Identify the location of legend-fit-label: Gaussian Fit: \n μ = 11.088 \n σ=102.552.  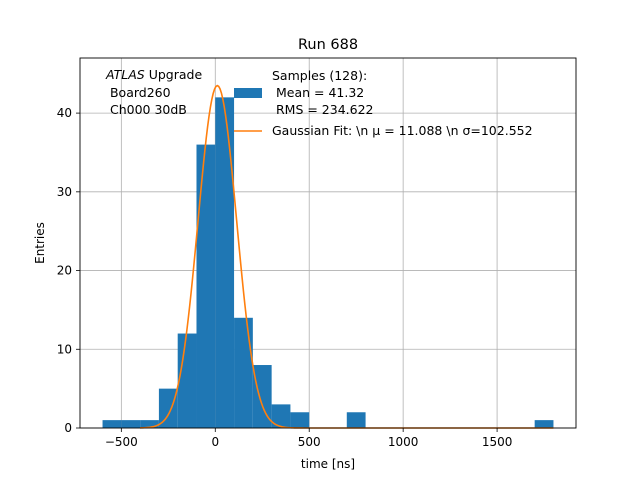
(402, 130).